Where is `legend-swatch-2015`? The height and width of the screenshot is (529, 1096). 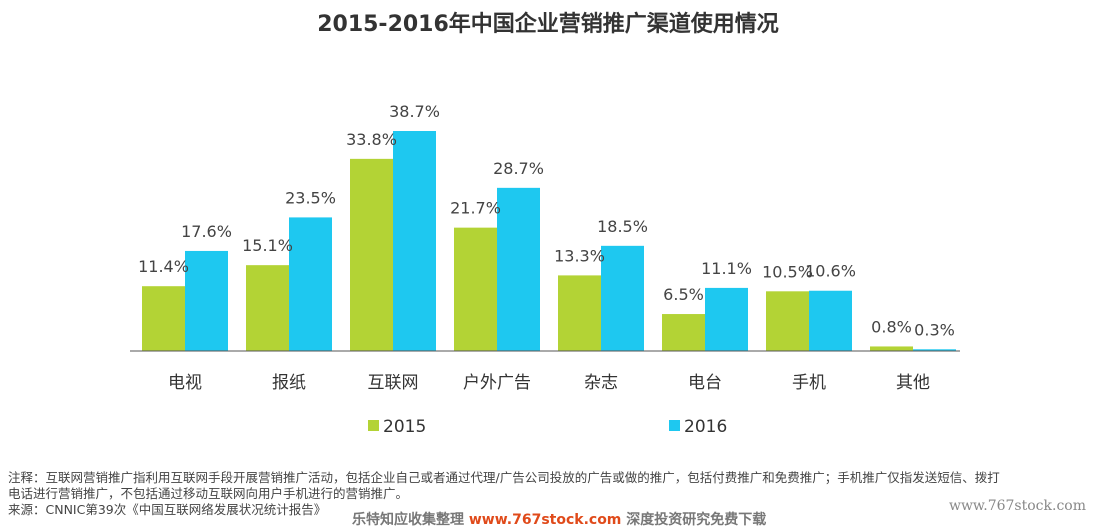
legend-swatch-2015 is located at coordinates (373, 425).